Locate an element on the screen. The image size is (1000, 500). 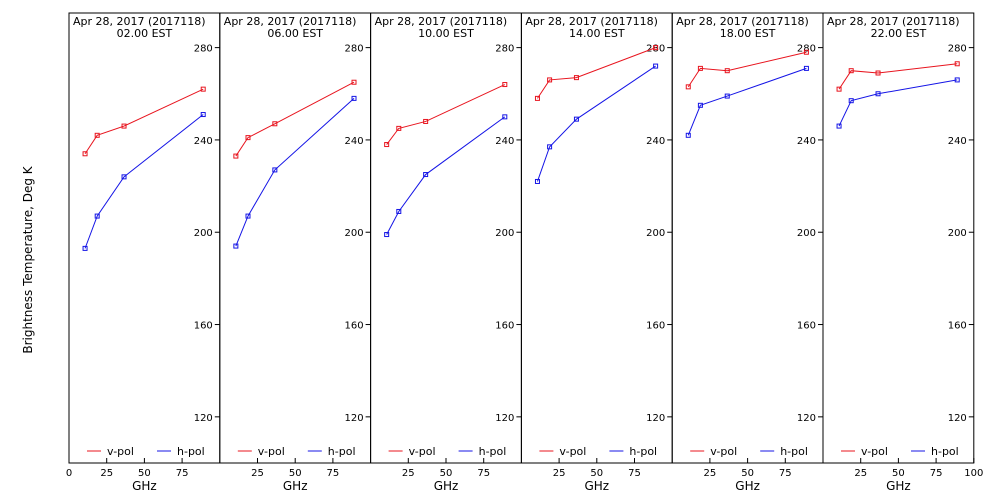
panel-subtitle: 02.00 EST is located at coordinates (145, 33).